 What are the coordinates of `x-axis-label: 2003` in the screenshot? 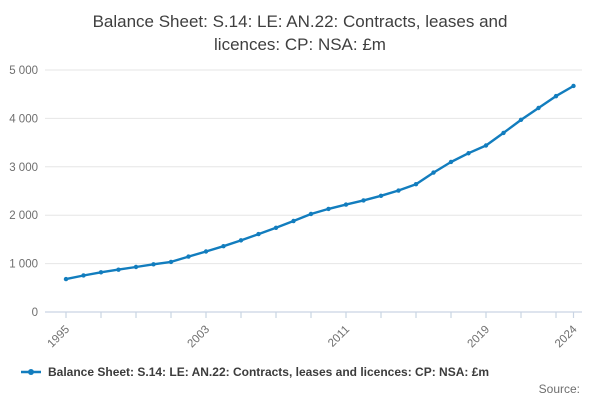 It's located at (199, 337).